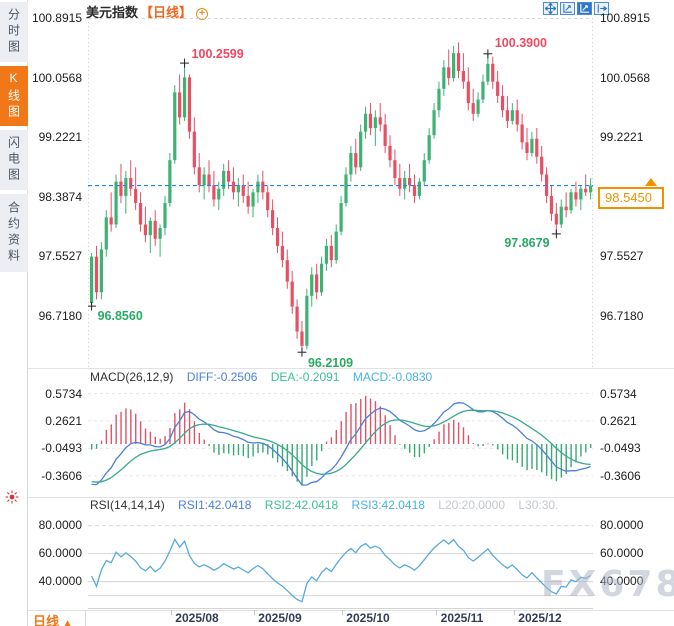 The image size is (674, 626). What do you see at coordinates (550, 8) in the screenshot?
I see `move-crosshair-icon` at bounding box center [550, 8].